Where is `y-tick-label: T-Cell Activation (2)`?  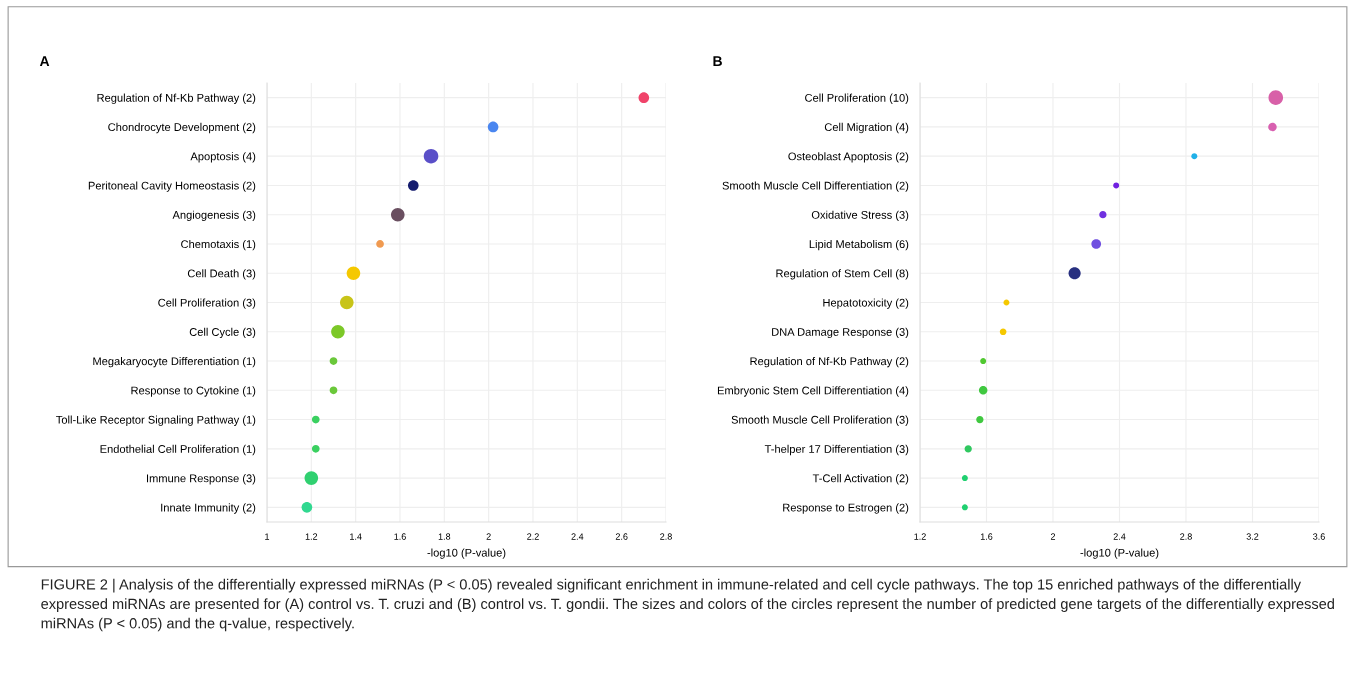
y-tick-label: T-Cell Activation (2) is located at coordinates (860, 479).